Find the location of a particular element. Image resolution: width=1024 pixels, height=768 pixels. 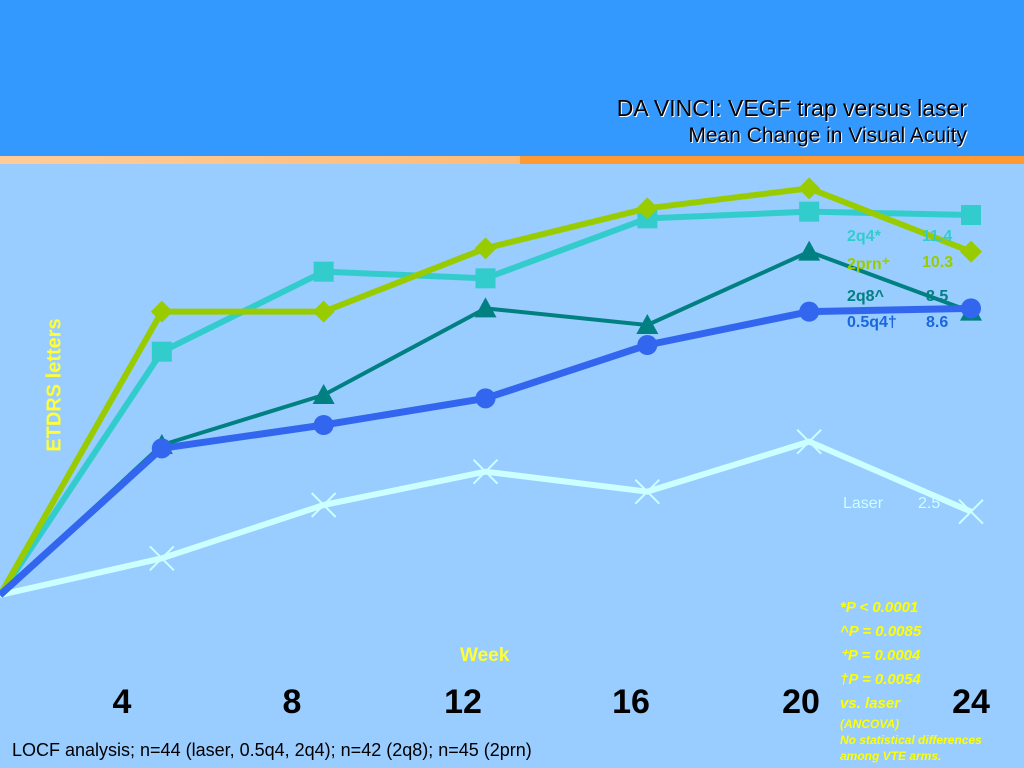

p-value-method: (ANCOVA) is located at coordinates (870, 724).